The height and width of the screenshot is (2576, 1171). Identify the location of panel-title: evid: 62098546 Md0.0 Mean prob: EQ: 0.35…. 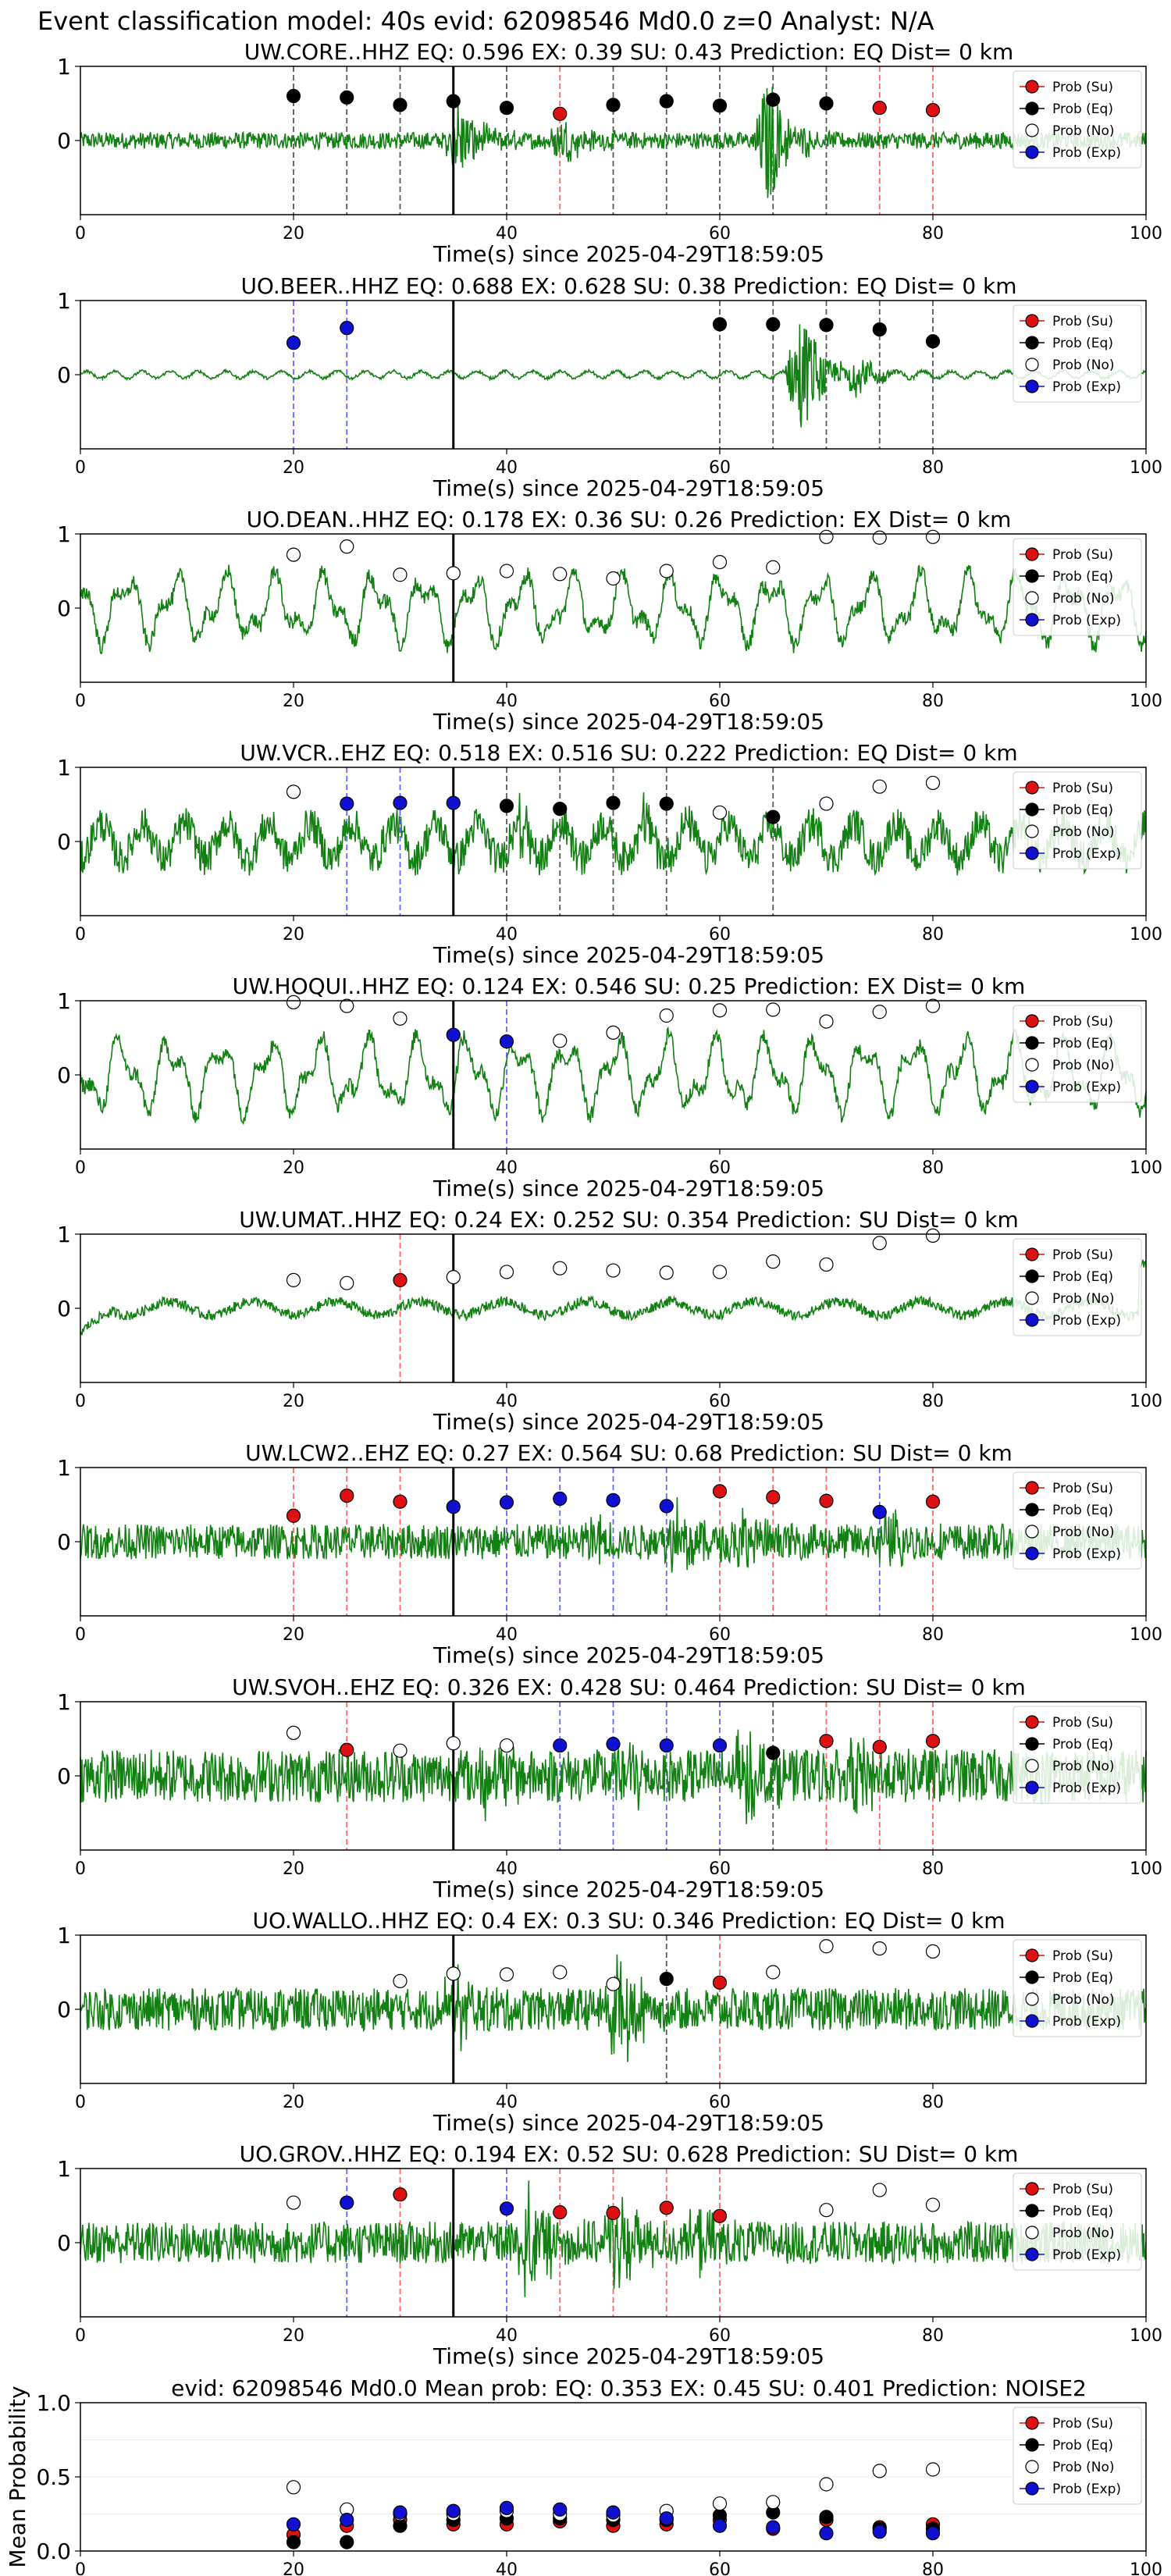
(629, 2388).